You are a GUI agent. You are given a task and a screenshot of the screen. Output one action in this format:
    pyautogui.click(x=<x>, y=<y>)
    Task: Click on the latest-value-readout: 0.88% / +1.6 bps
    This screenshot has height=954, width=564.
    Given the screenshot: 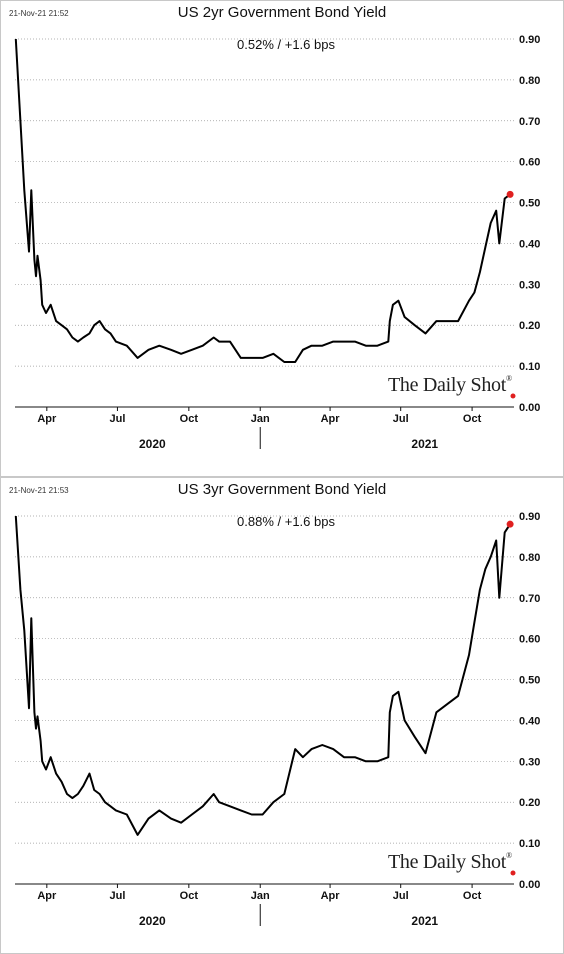 What is the action you would take?
    pyautogui.click(x=286, y=521)
    